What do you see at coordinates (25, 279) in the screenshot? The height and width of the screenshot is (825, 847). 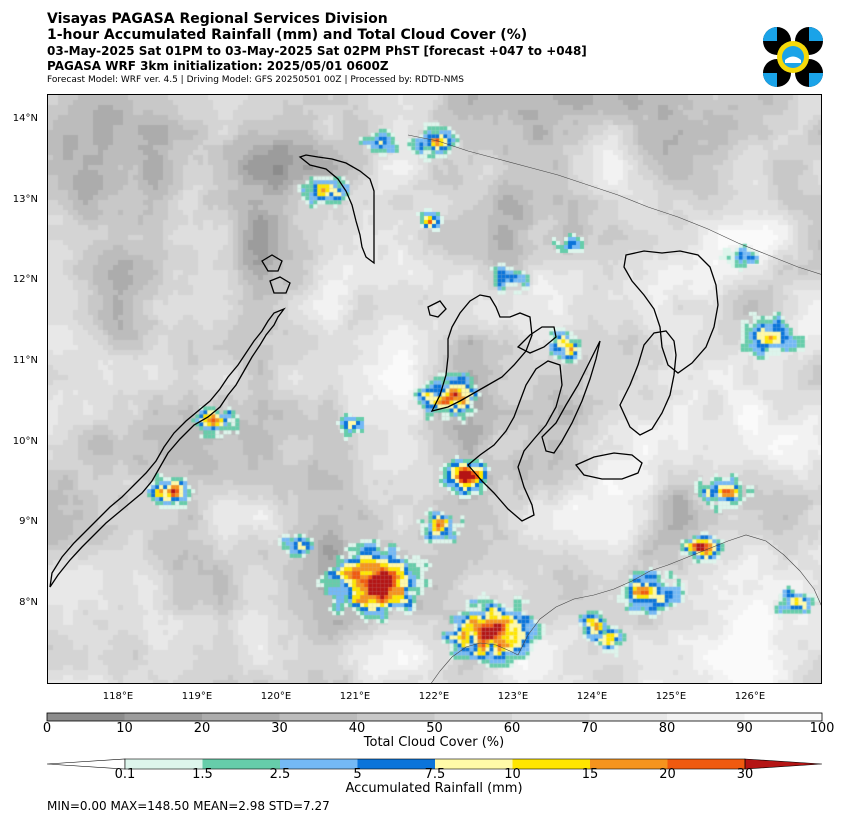 I see `lat-label: 12°N` at bounding box center [25, 279].